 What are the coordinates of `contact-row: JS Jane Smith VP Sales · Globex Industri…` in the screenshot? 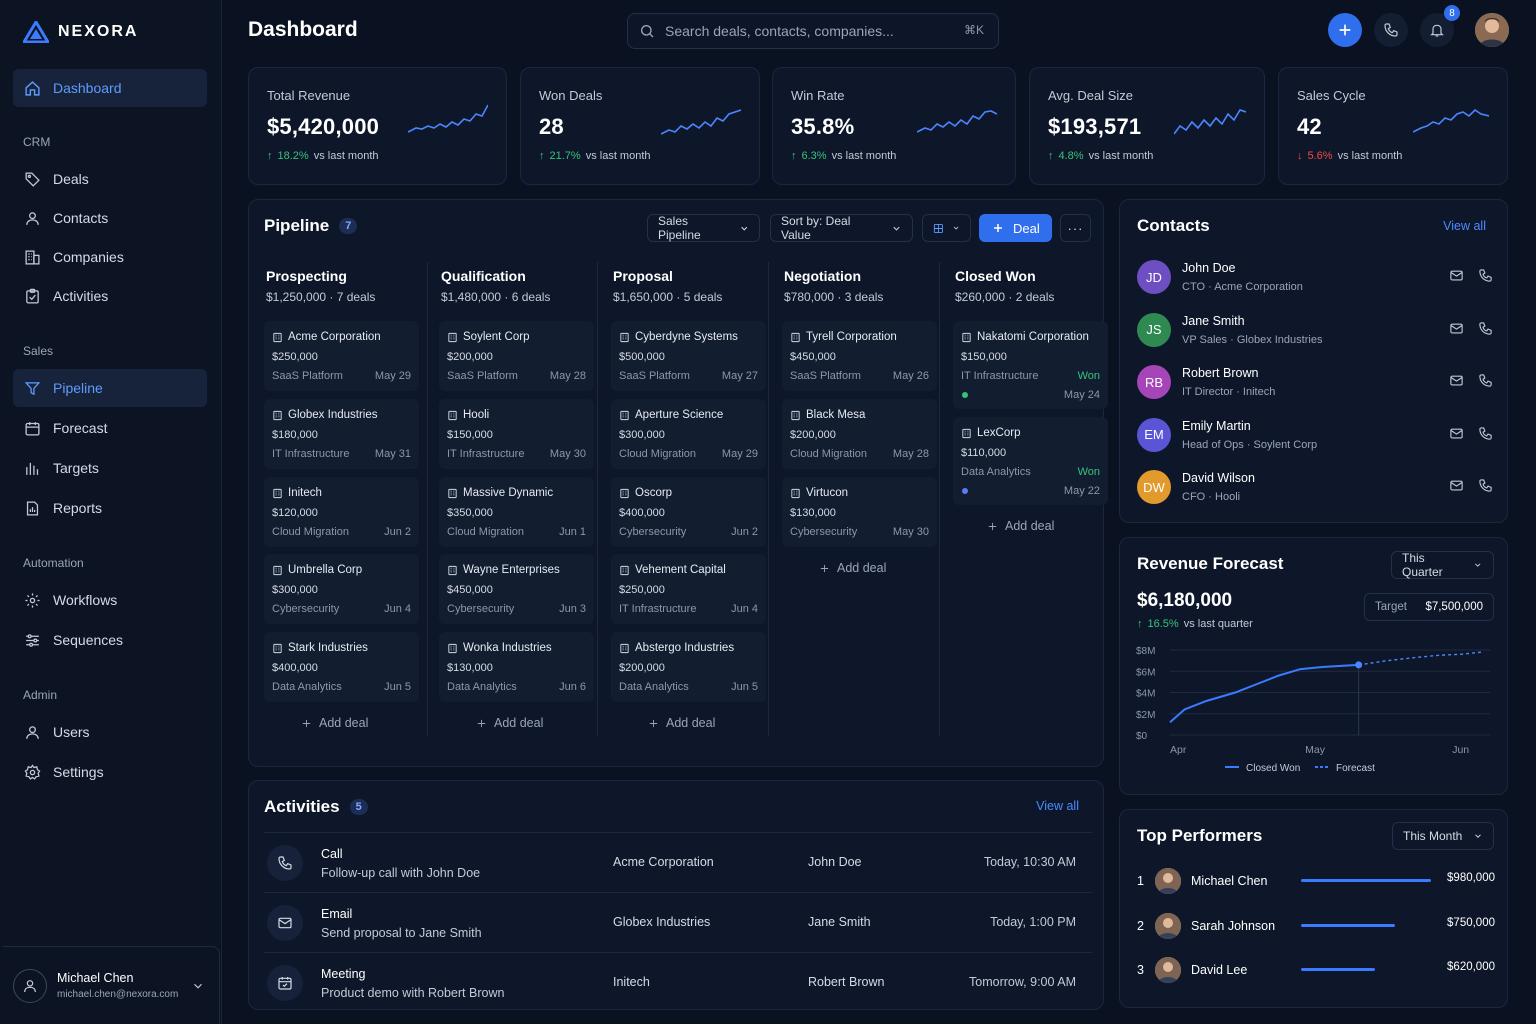 It's located at (1315, 335).